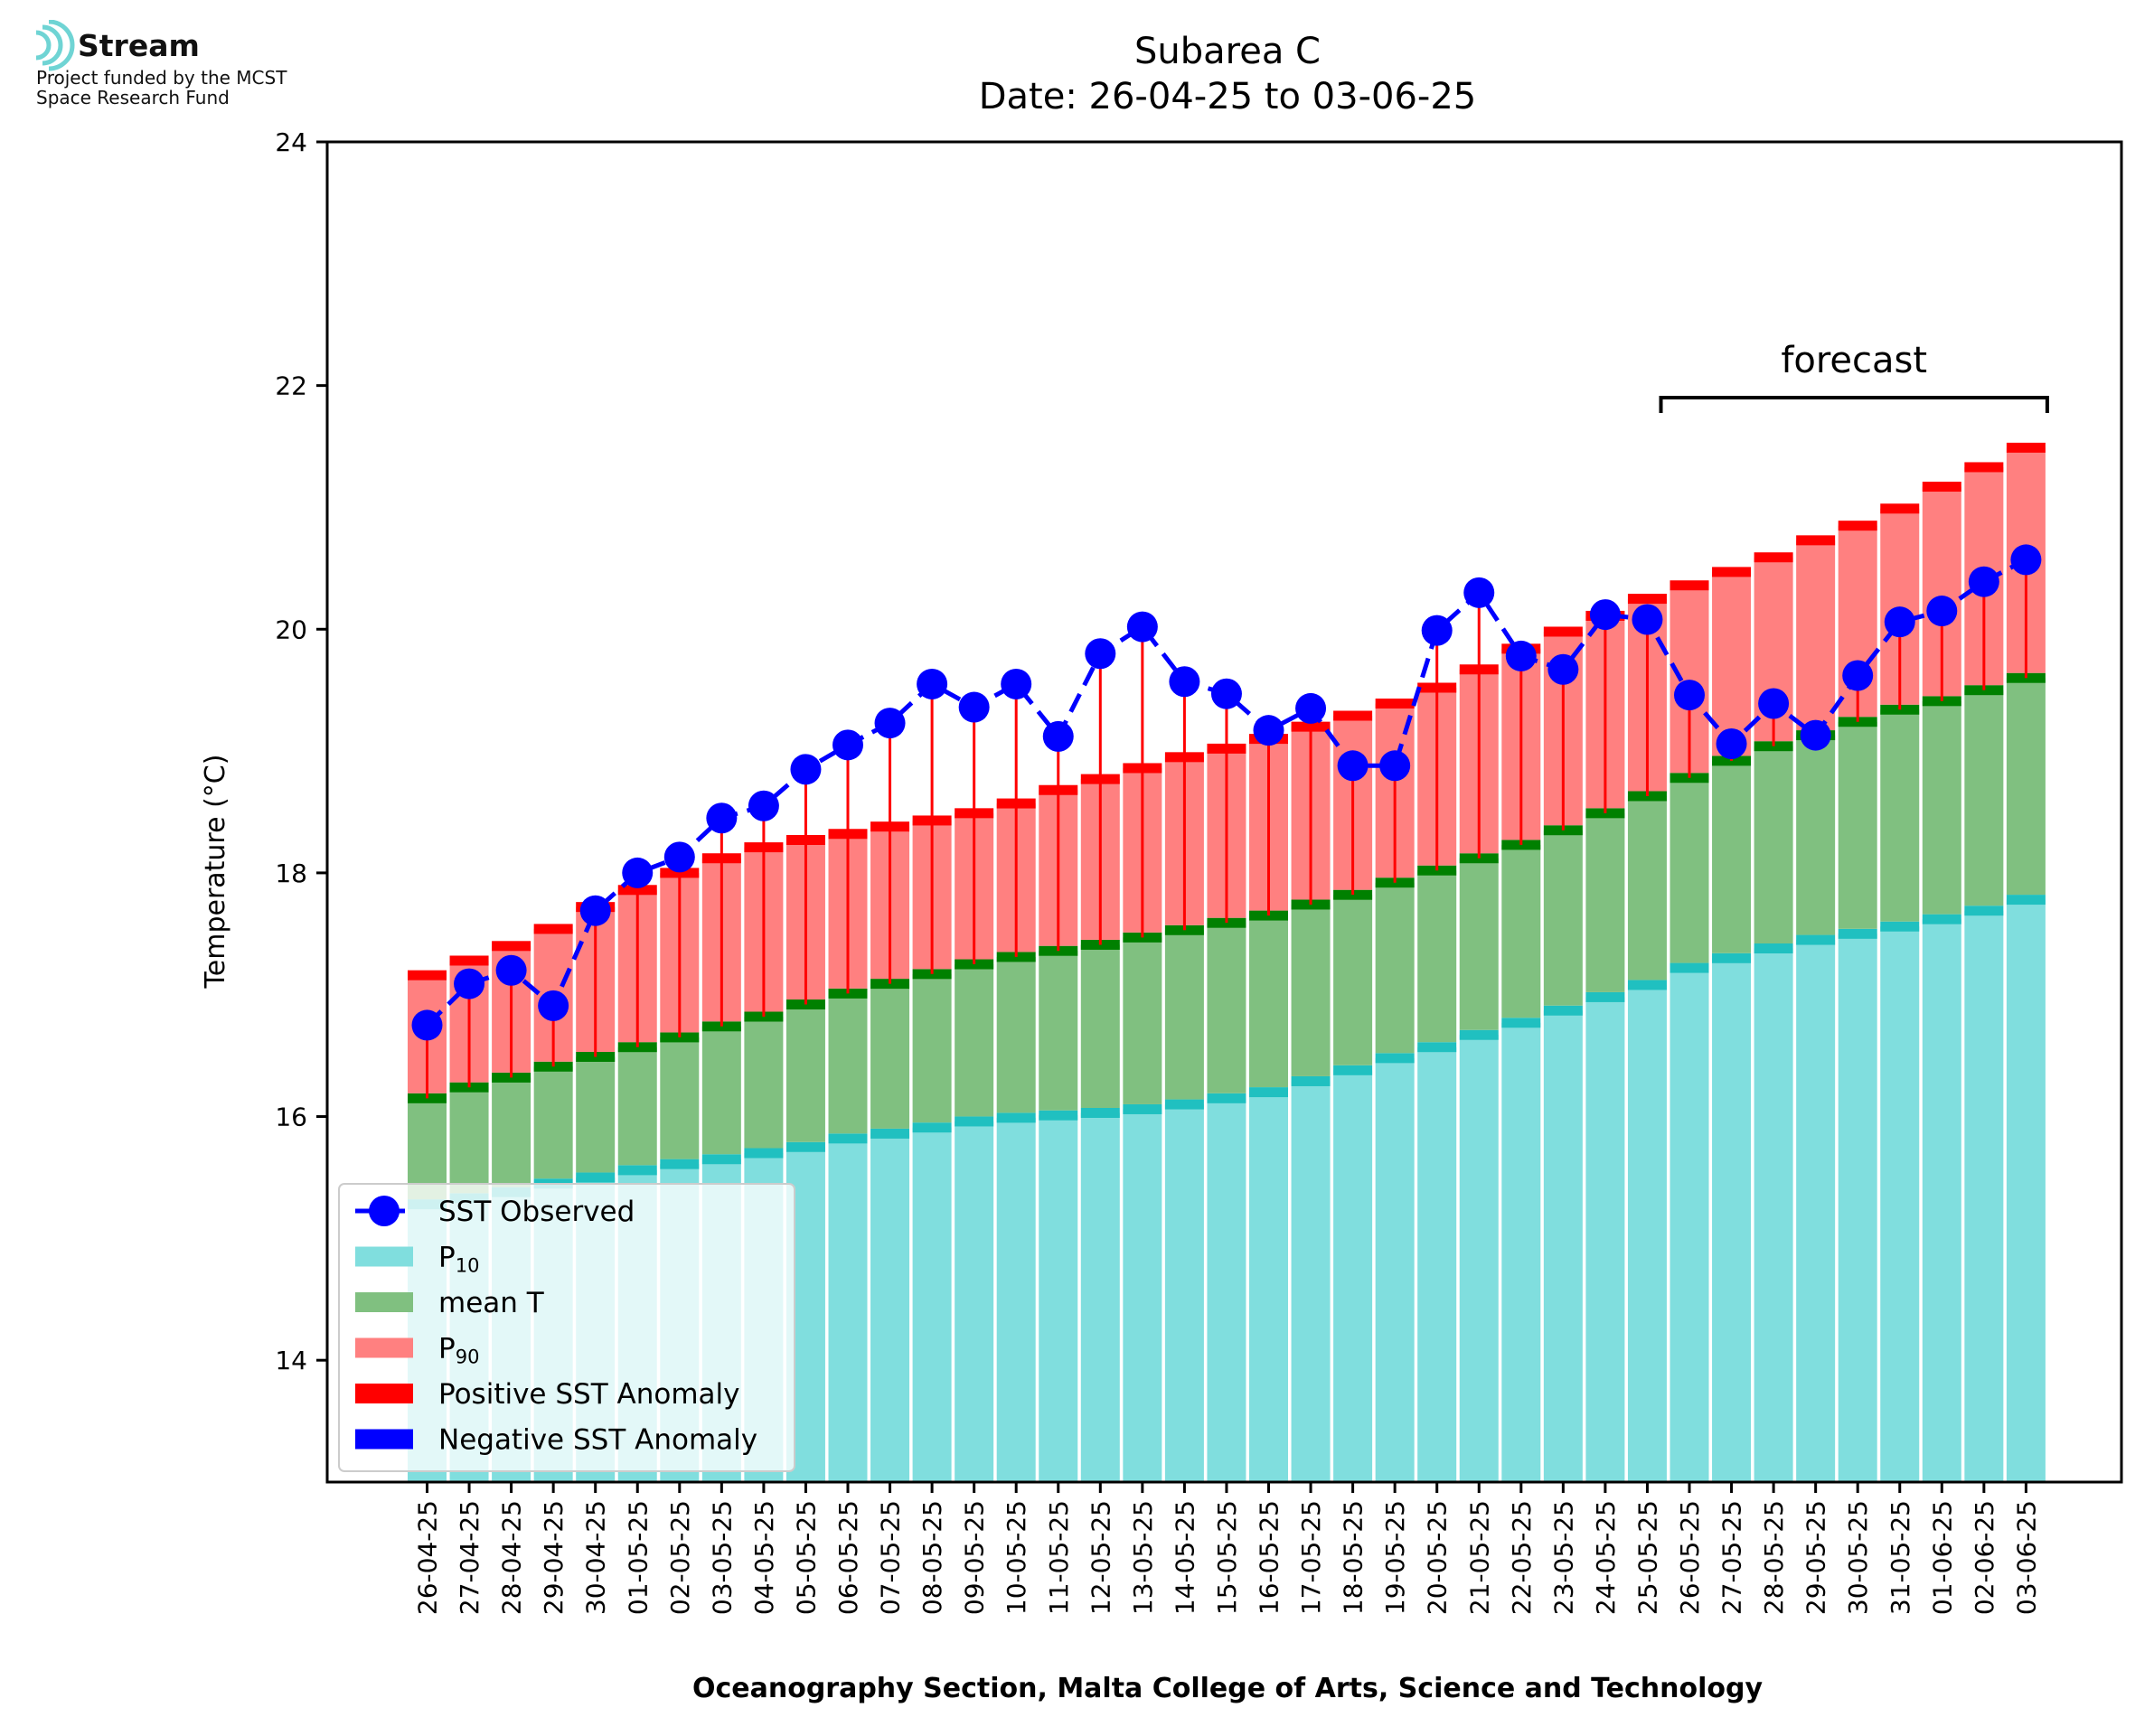  What do you see at coordinates (566, 1327) in the screenshot?
I see `legend-box` at bounding box center [566, 1327].